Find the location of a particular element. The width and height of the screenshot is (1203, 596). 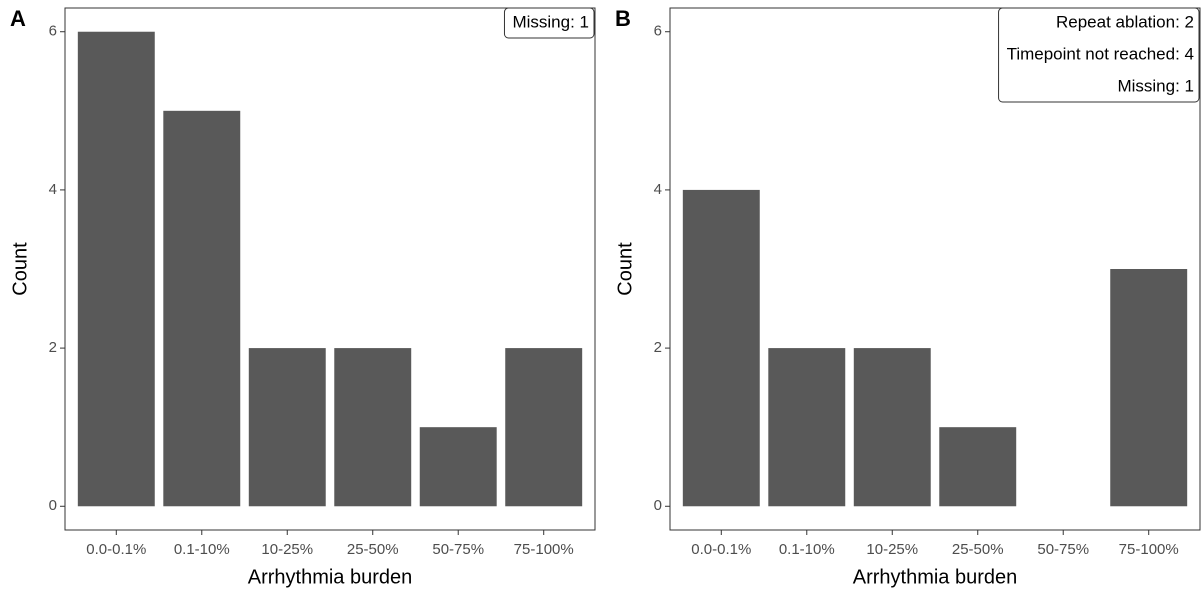

annotation: Timepoint not reached: 4 is located at coordinates (1100, 53).